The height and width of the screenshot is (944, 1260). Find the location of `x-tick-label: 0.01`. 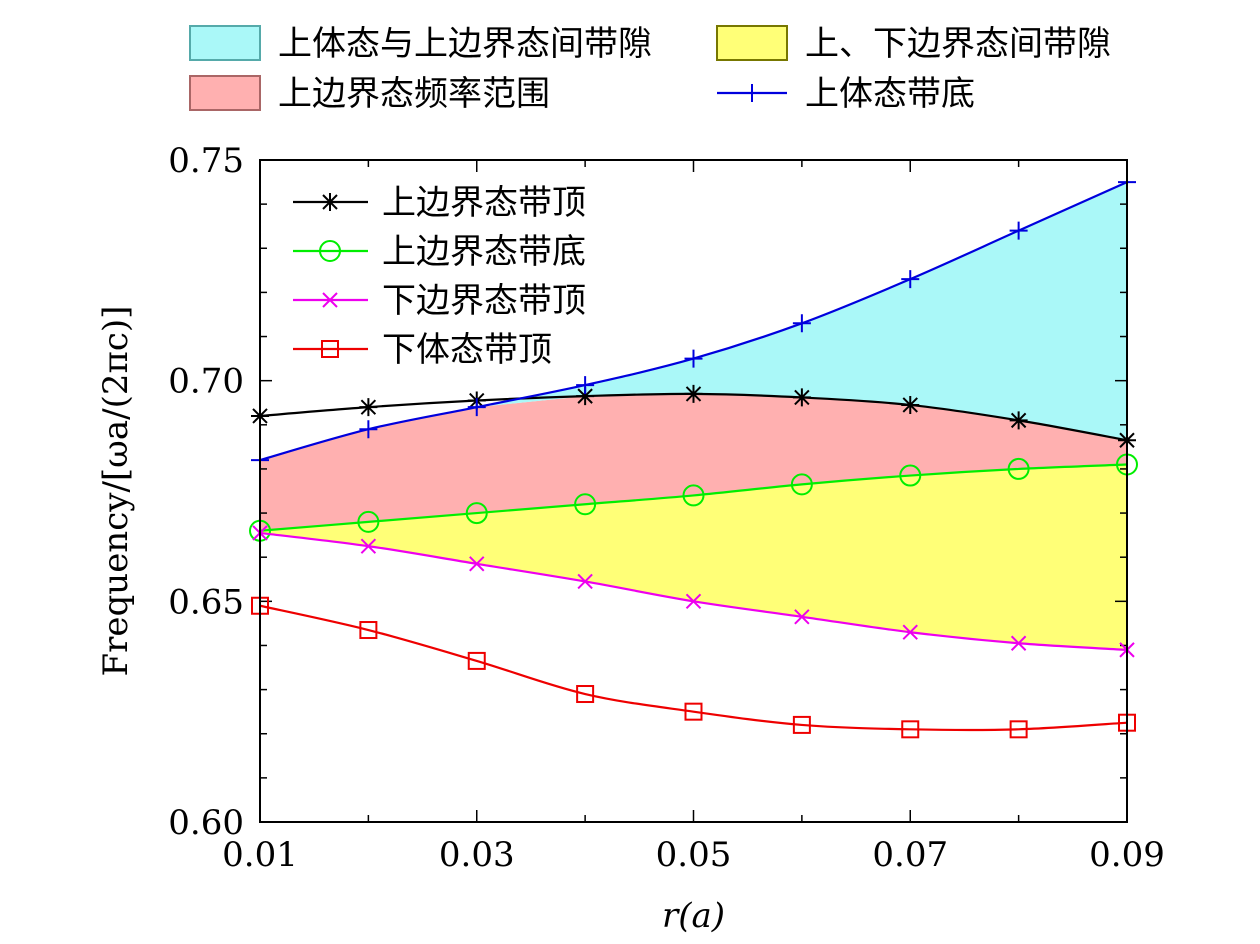

x-tick-label: 0.01 is located at coordinates (260, 855).